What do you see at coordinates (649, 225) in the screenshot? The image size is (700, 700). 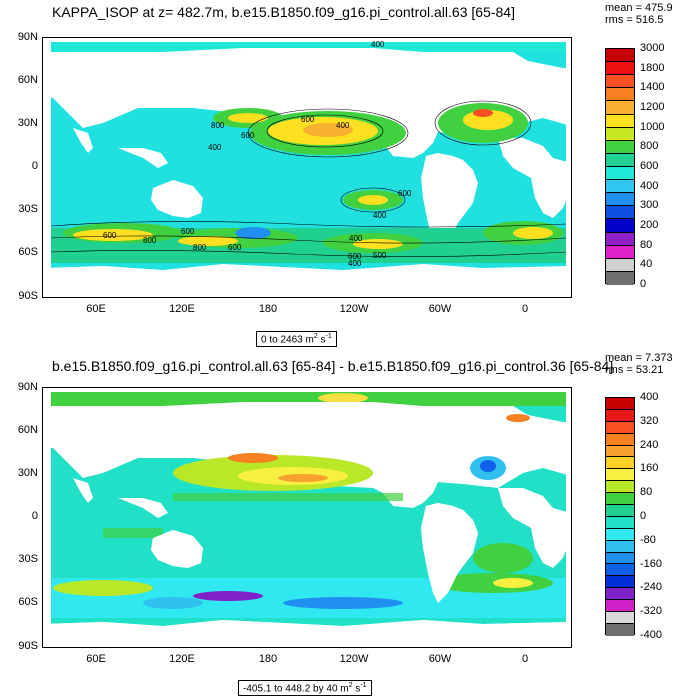 I see `colorbar-label: 200` at bounding box center [649, 225].